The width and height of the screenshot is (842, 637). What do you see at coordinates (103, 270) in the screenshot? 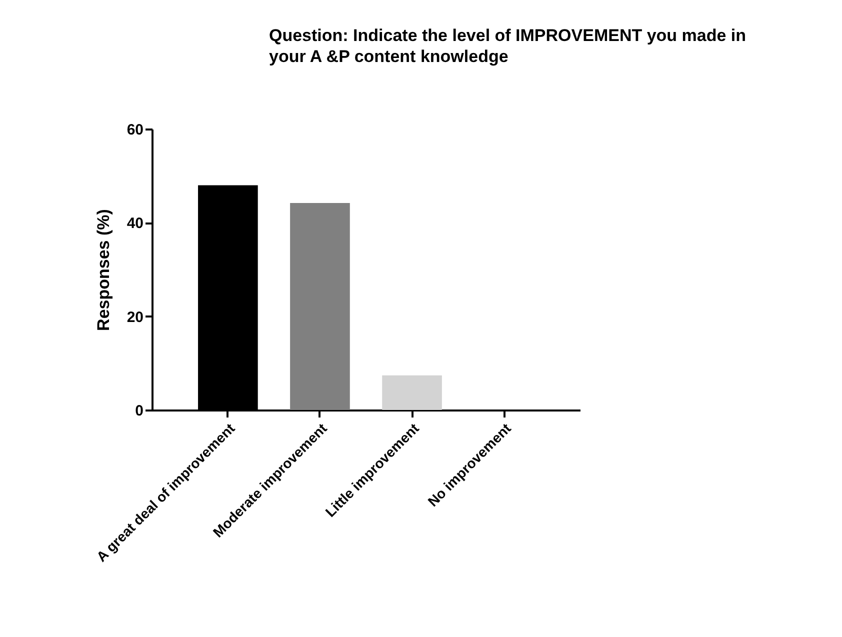
I see `y-axis-title: Responses (%)` at bounding box center [103, 270].